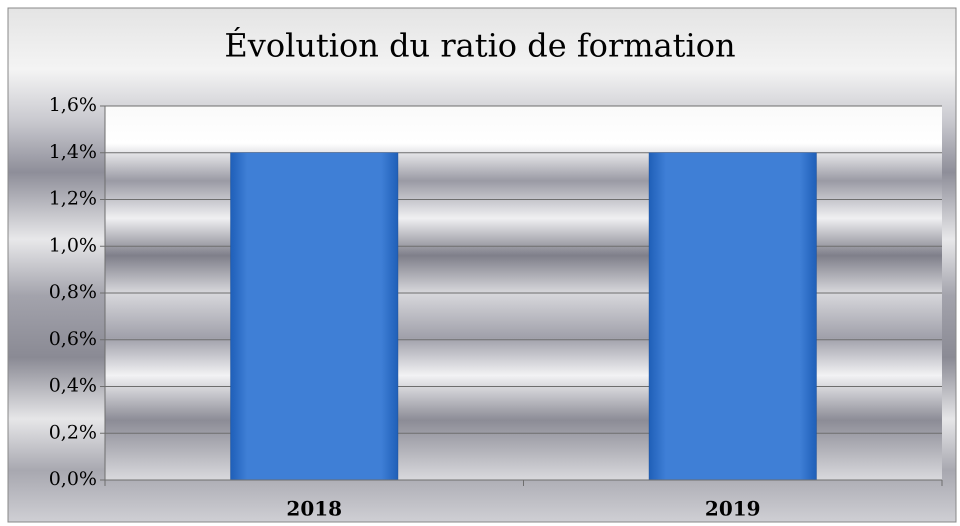  What do you see at coordinates (733, 509) in the screenshot?
I see `x-tick-label: 2019` at bounding box center [733, 509].